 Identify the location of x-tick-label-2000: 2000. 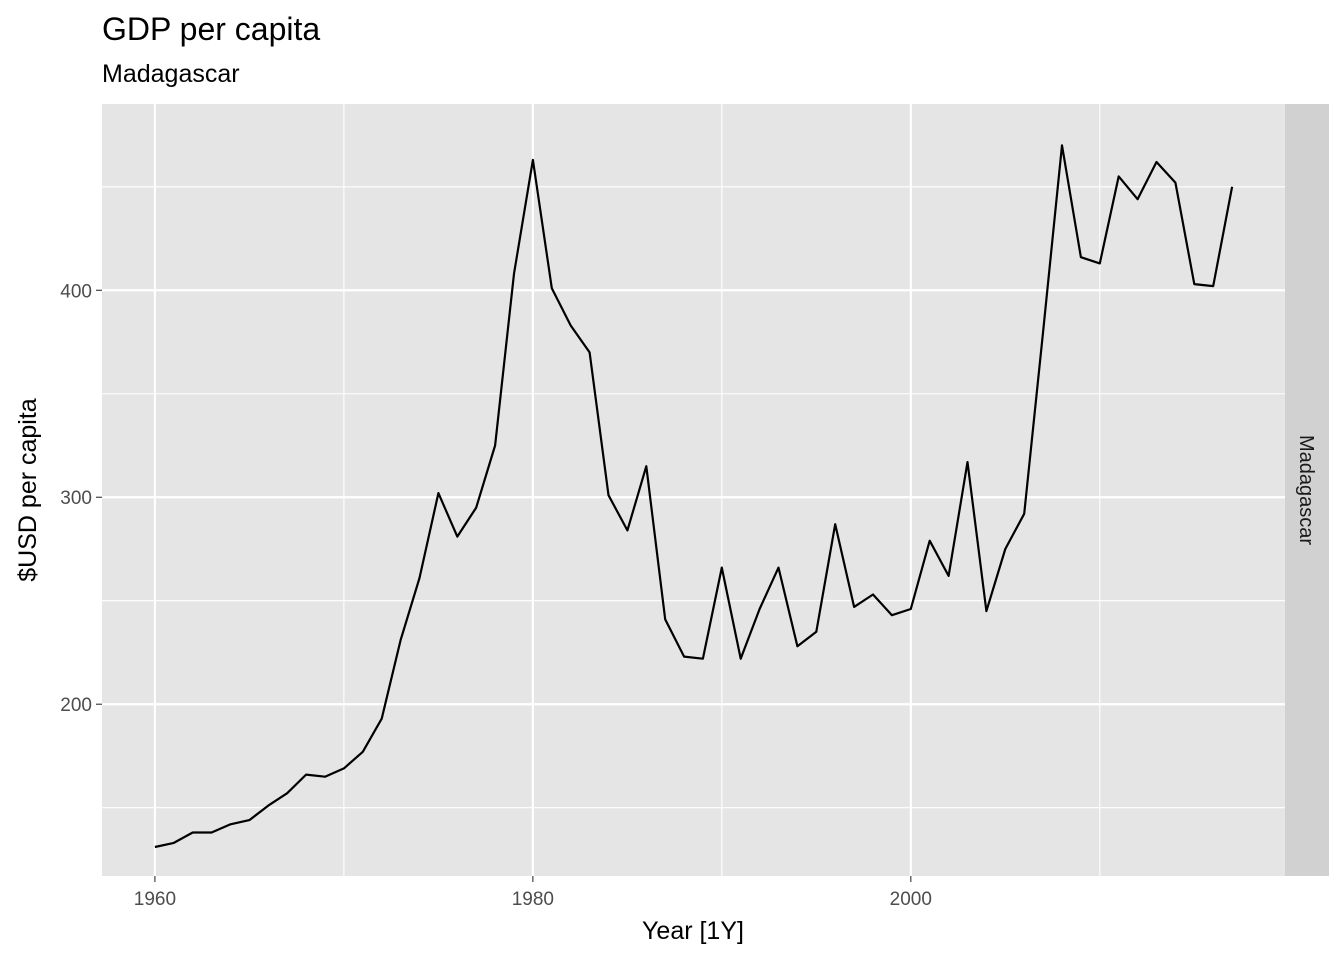
(911, 899).